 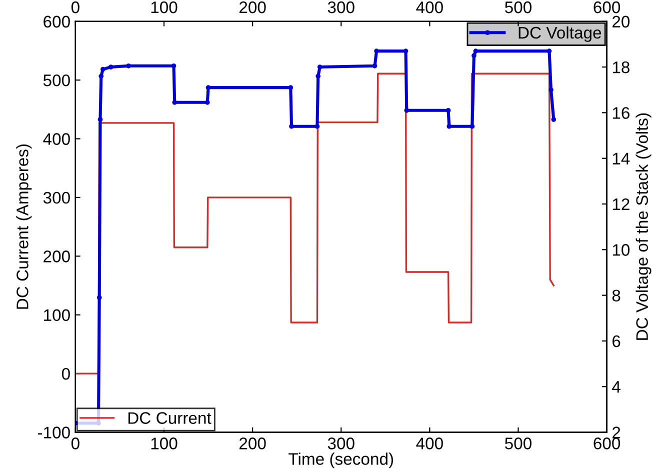 I want to click on x2-tick-label: 200, so click(x=252, y=7).